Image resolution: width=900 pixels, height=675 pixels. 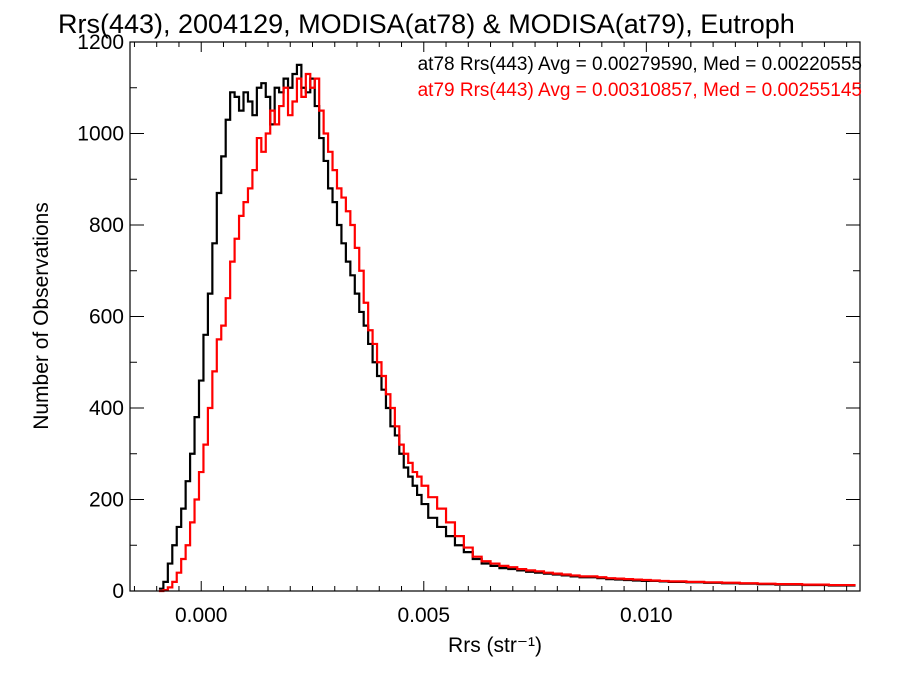 I want to click on y-tick-label: 1200, so click(x=100, y=42).